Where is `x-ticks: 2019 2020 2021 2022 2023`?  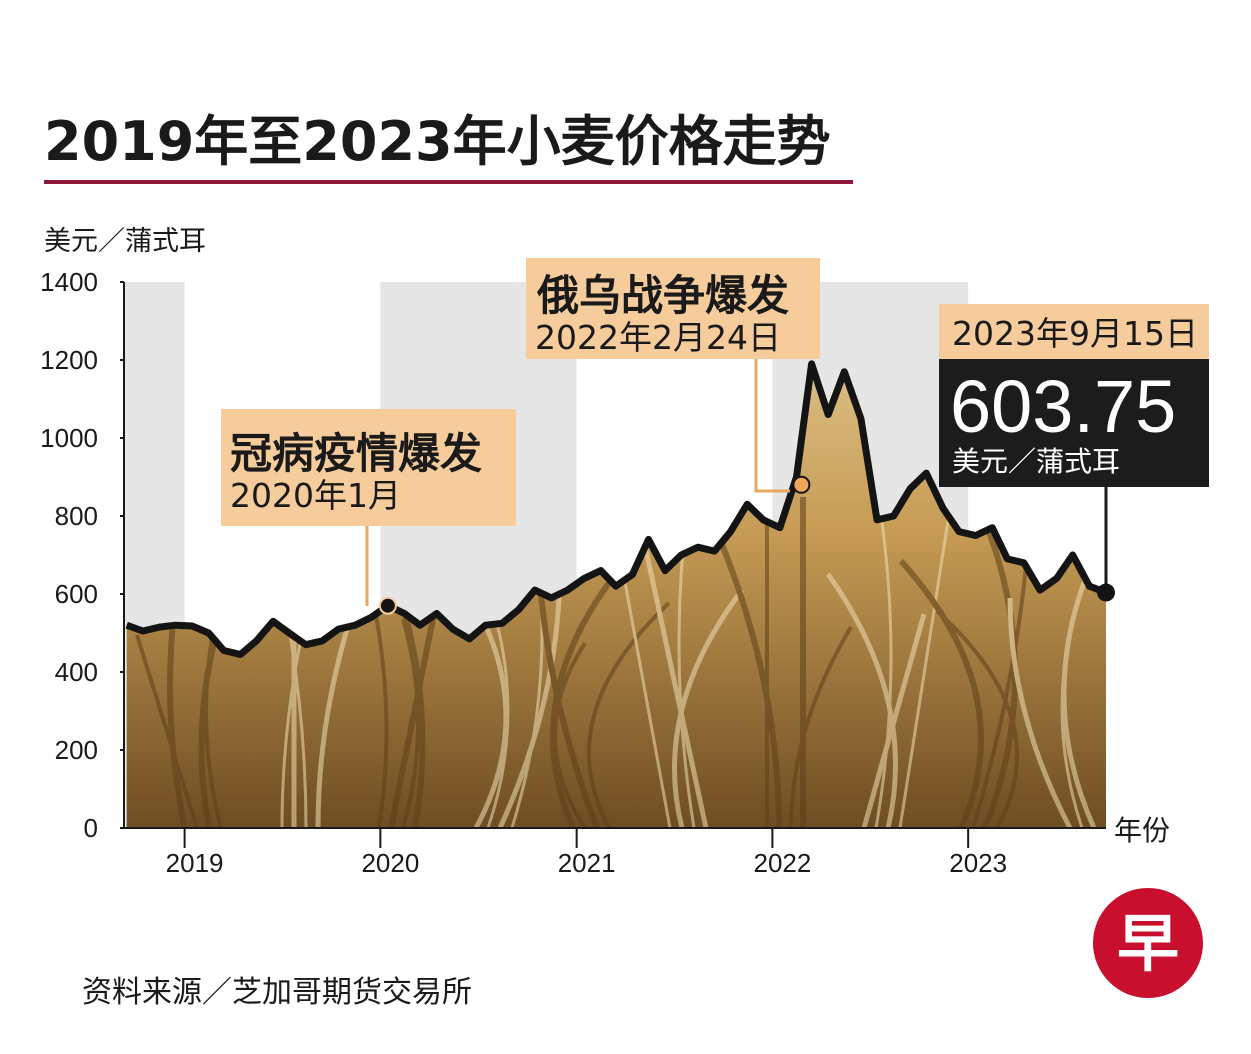
x-ticks: 2019 2020 2021 2022 2023 is located at coordinates (586, 853).